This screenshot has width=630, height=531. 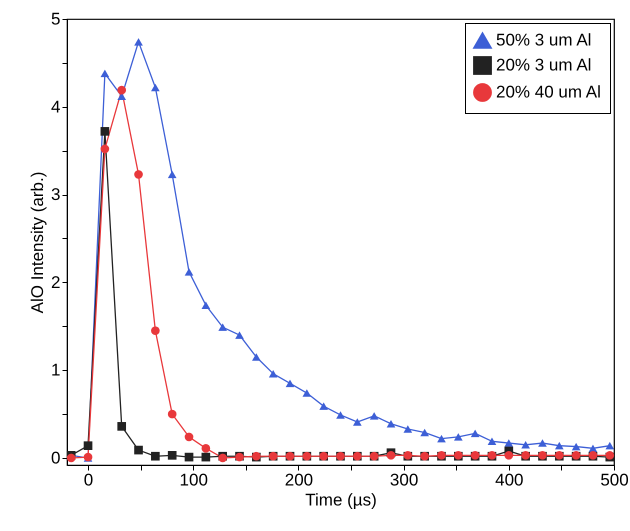 I want to click on y-tick-label: 2, so click(x=55, y=282).